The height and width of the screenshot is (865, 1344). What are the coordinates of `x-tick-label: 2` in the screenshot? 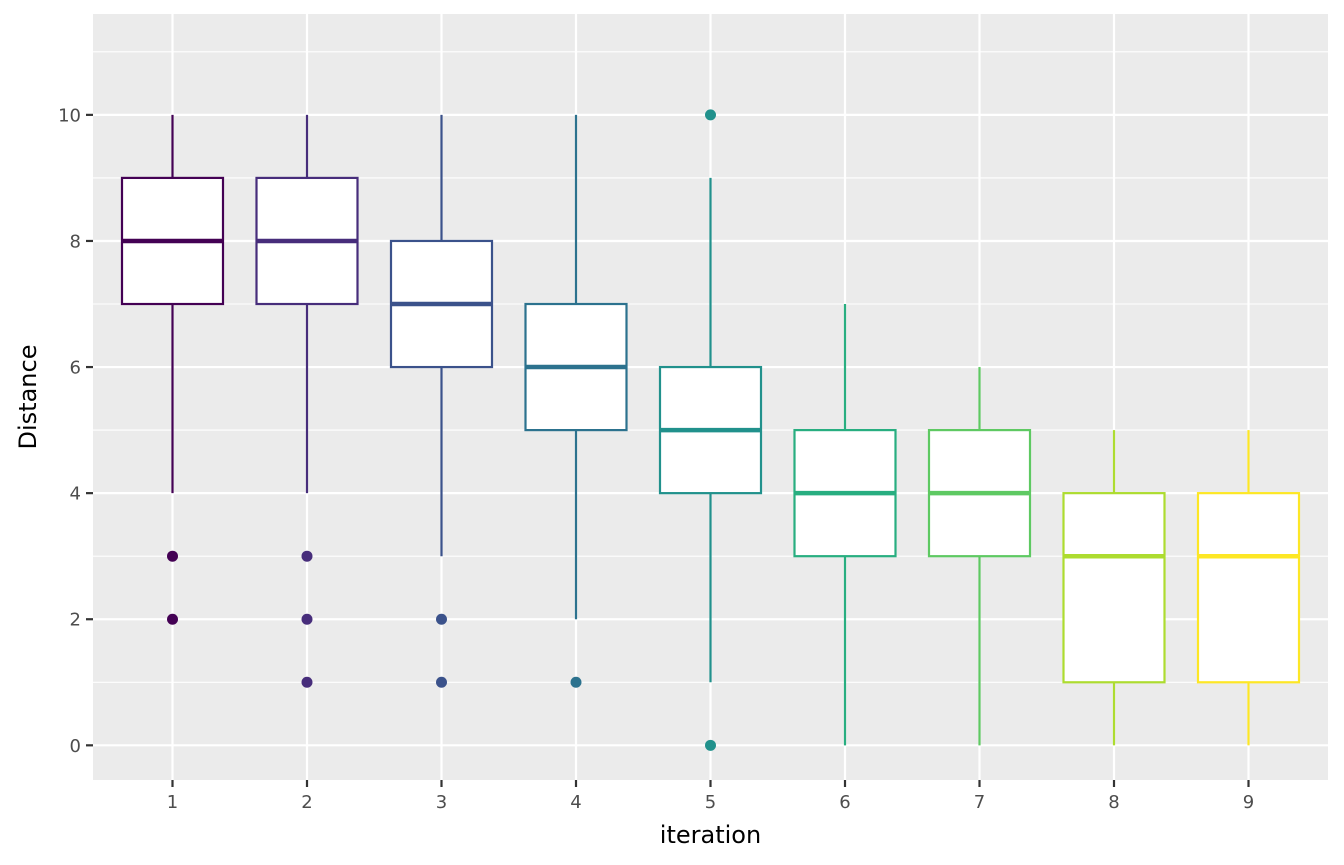 It's located at (306, 802).